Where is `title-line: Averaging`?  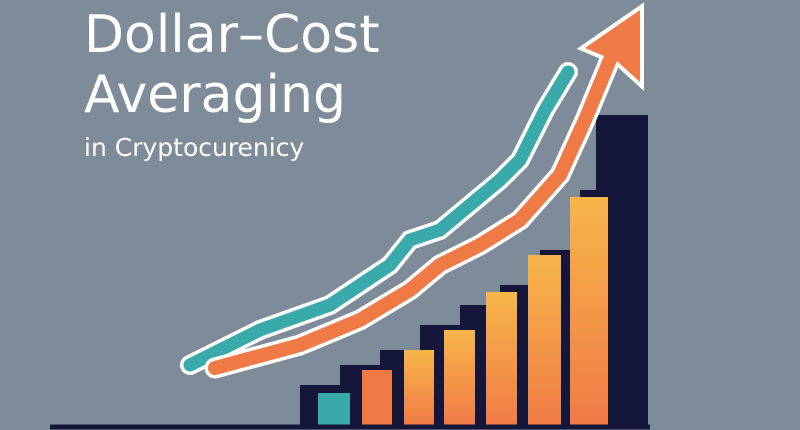
title-line: Averaging is located at coordinates (215, 95).